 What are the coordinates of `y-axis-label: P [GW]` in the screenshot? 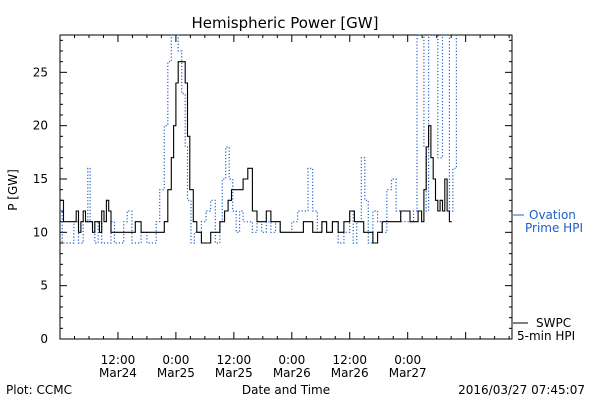 It's located at (13, 190).